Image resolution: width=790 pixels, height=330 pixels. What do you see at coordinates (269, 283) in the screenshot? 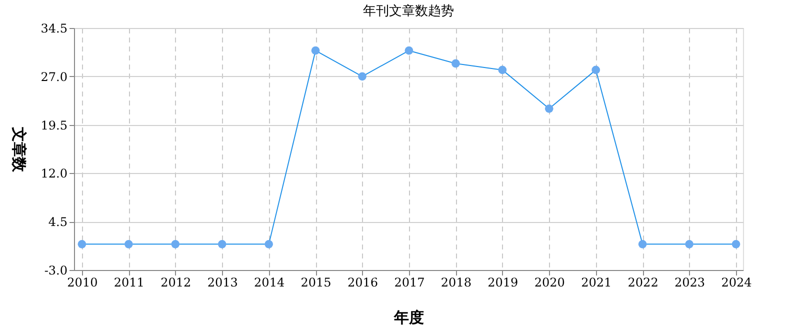
I see `x-tick-label: 2014` at bounding box center [269, 283].